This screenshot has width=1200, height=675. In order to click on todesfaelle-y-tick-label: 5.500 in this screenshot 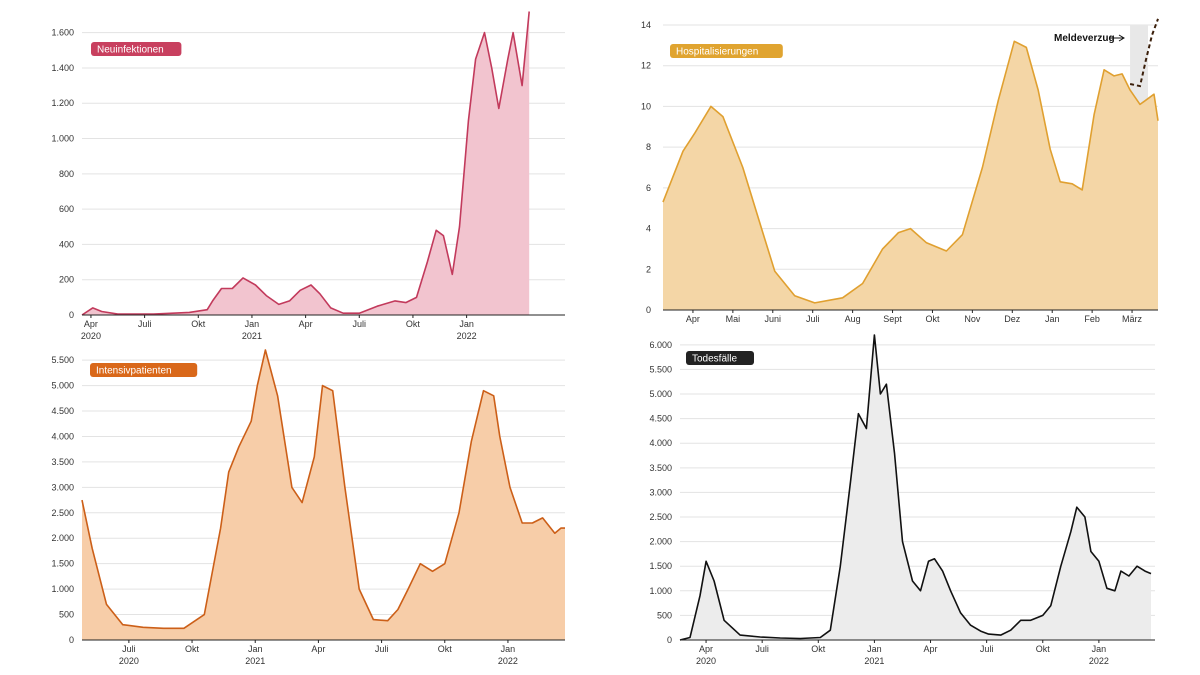, I will do `click(660, 369)`.